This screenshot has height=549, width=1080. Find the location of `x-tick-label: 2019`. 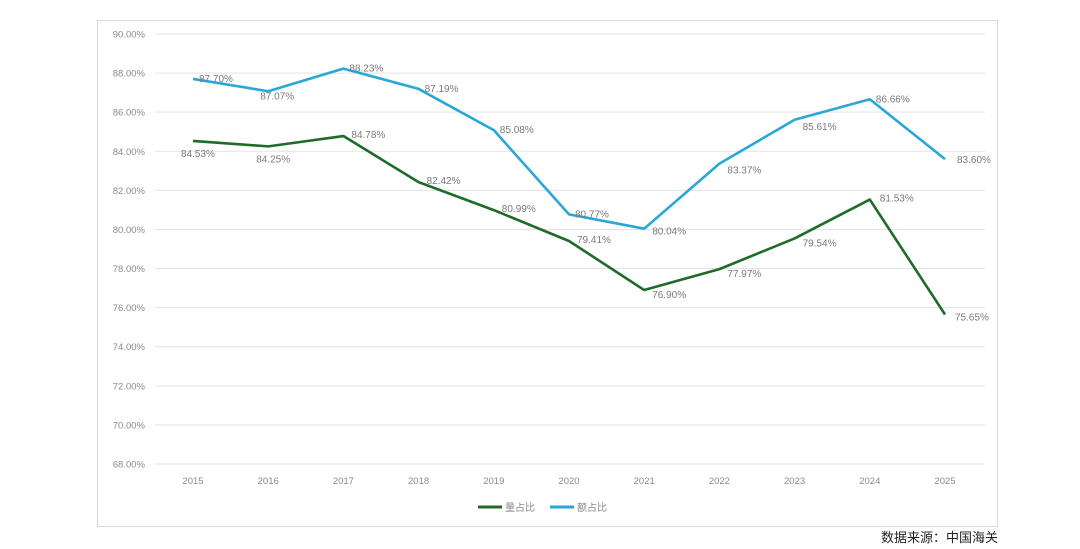

x-tick-label: 2019 is located at coordinates (493, 481).